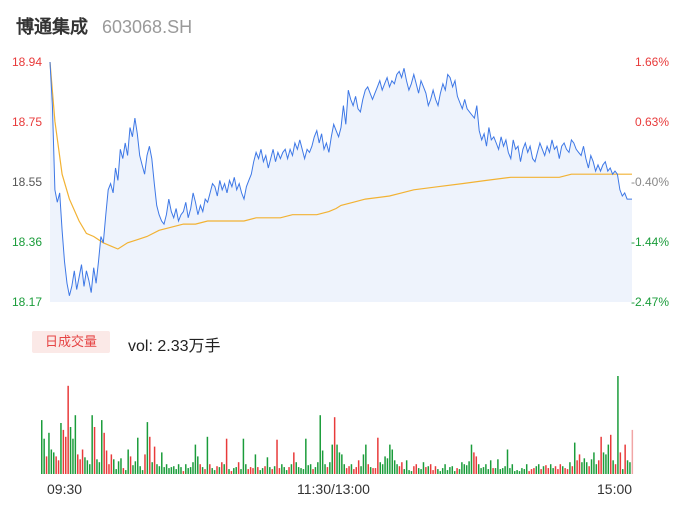 Image resolution: width=686 pixels, height=524 pixels. I want to click on y-tick-label-right: -1.44%, so click(649, 242).